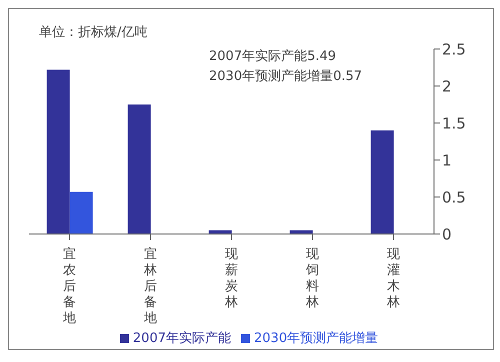 The height and width of the screenshot is (362, 500). I want to click on y-tick-label: 2, so click(447, 86).